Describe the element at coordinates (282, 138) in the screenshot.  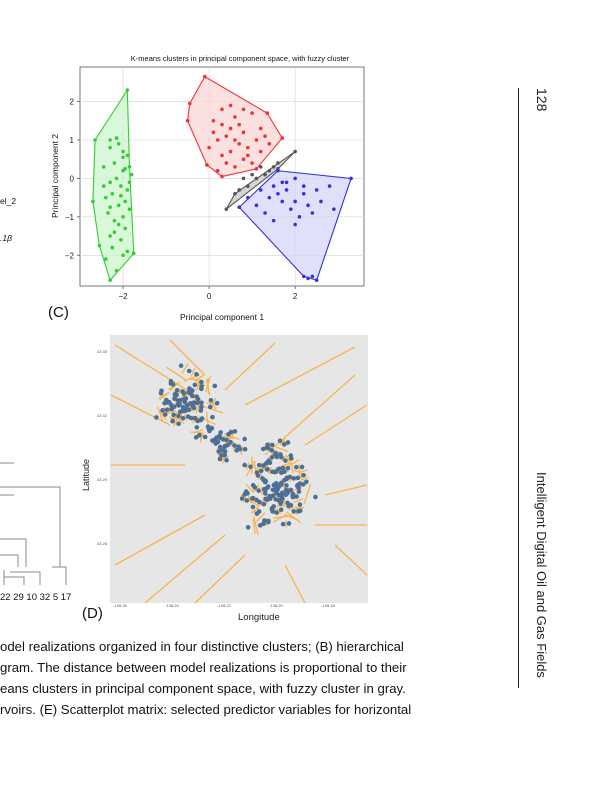
I see `hull-vertex` at that location.